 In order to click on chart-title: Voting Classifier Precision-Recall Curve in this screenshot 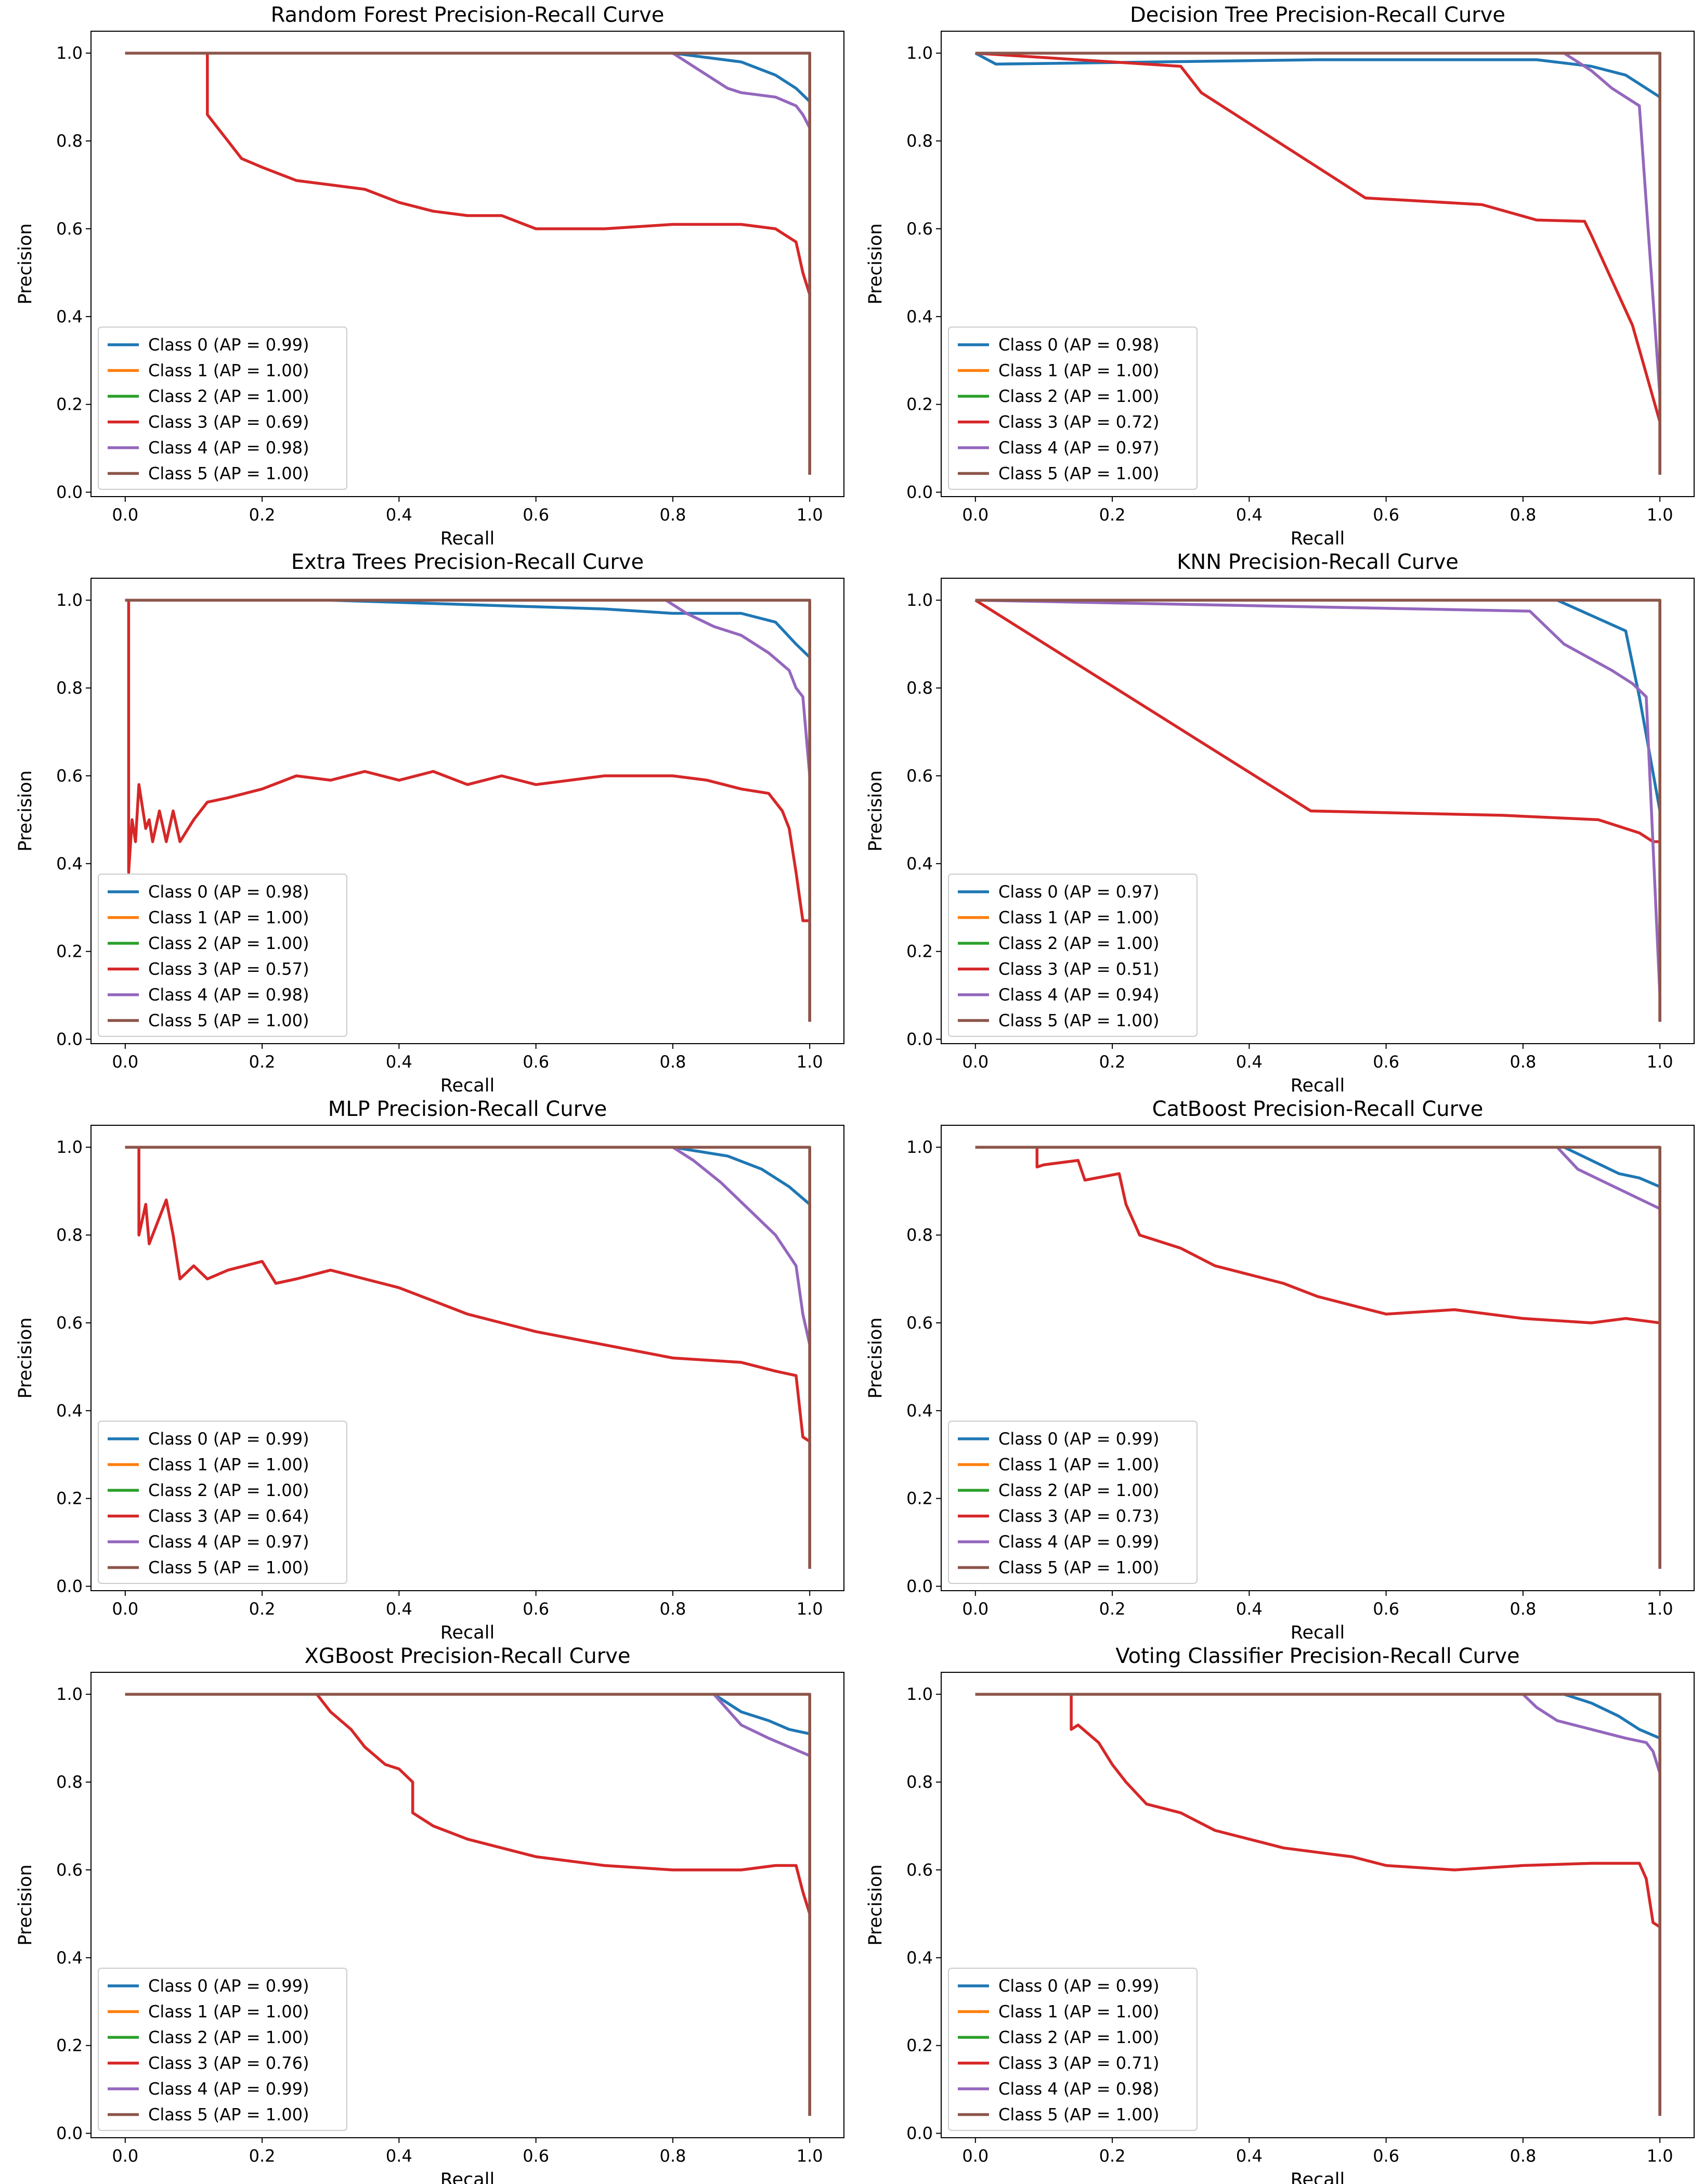, I will do `click(1317, 1656)`.